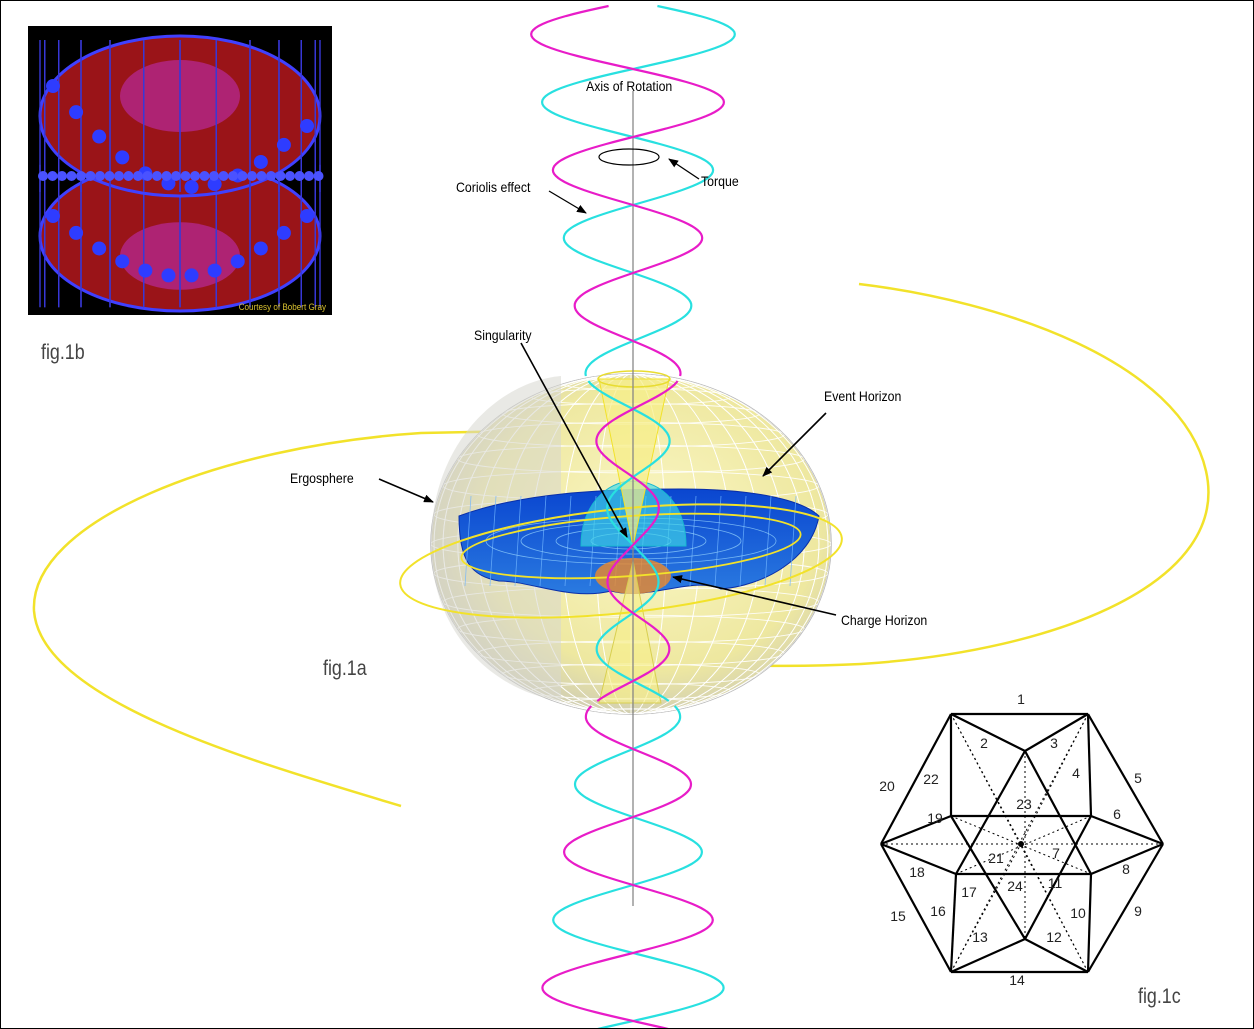 This screenshot has width=1254, height=1029. Describe the element at coordinates (884, 620) in the screenshot. I see `label-charge-horizon: Charge Horizon` at that location.